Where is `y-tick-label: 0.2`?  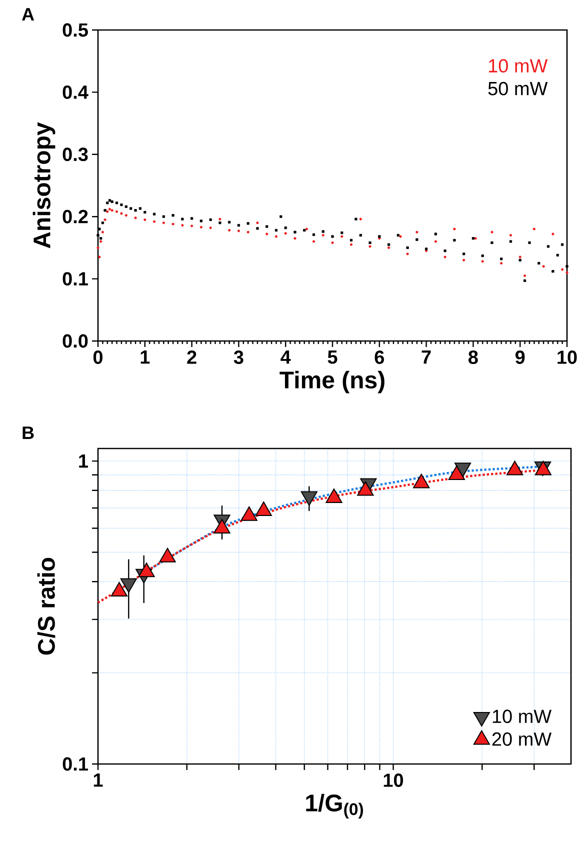 y-tick-label: 0.2 is located at coordinates (75, 217).